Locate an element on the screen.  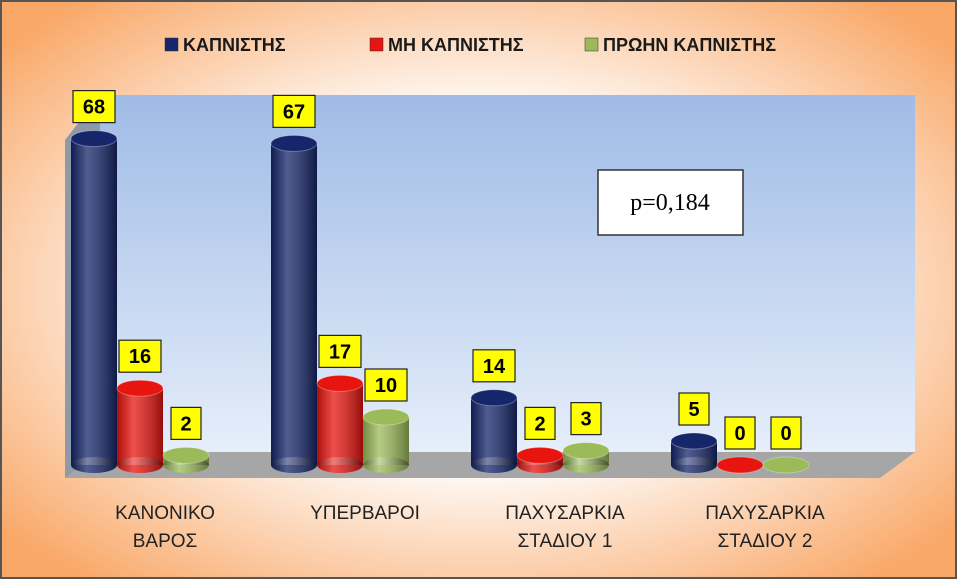
value-label: 17 is located at coordinates (340, 352).